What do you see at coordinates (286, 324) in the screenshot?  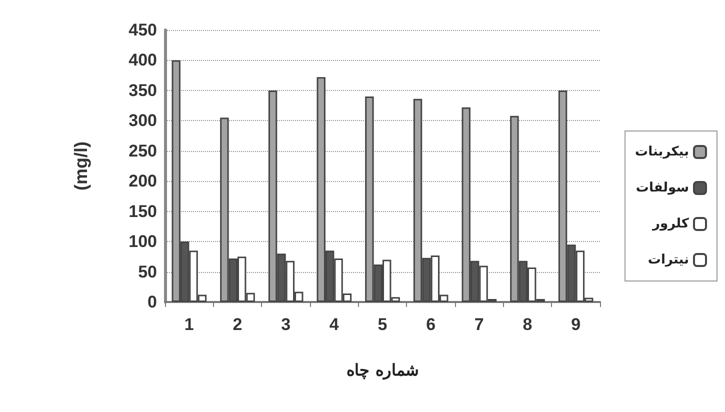 I see `x-tick-label: 3` at bounding box center [286, 324].